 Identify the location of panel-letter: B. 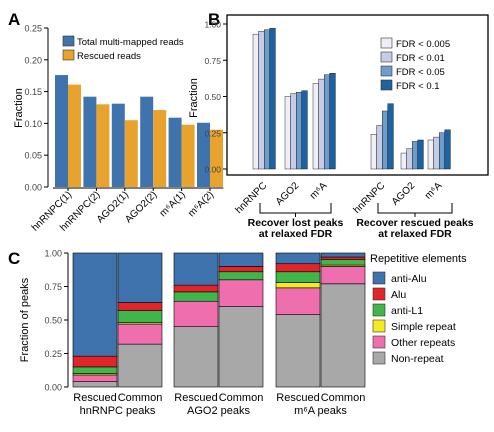
(214, 19).